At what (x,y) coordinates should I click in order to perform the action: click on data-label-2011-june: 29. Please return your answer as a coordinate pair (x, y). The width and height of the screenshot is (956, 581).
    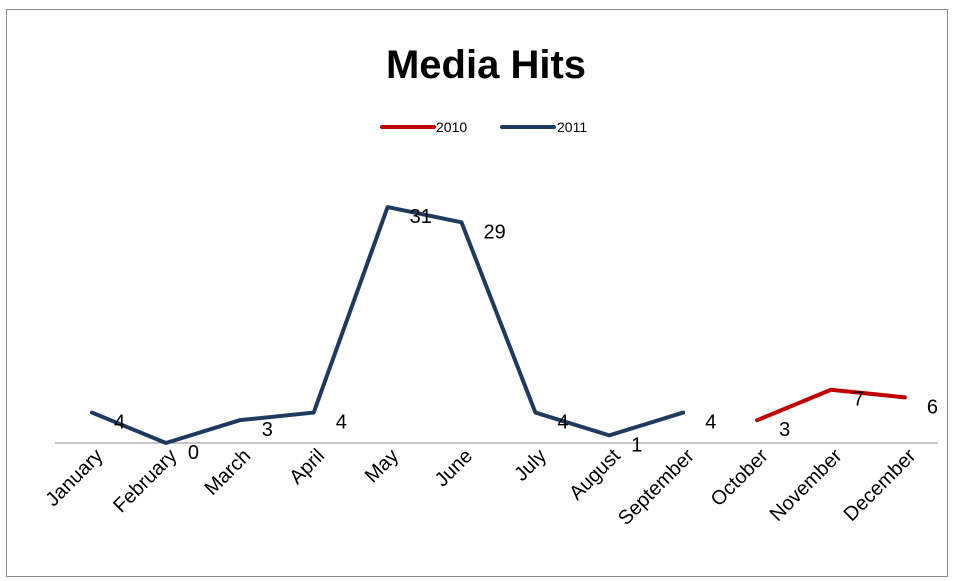
    Looking at the image, I should click on (495, 232).